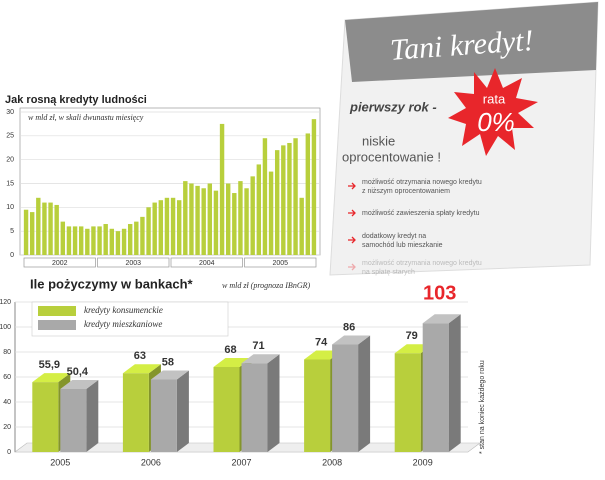 This screenshot has height=480, width=605. Describe the element at coordinates (421, 213) in the screenshot. I see `bullet-text: możliwość zawieszenia spłaty kredytu` at that location.